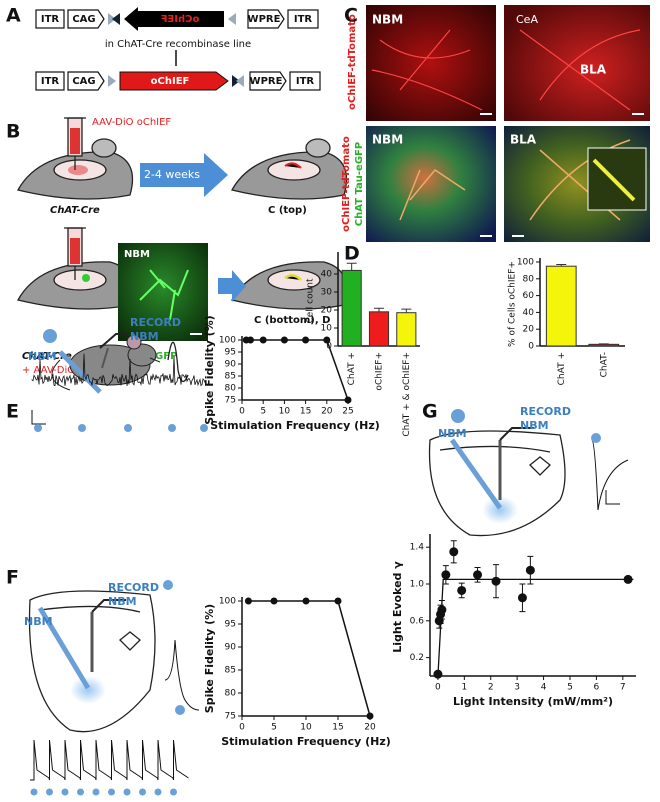 This screenshot has height=802, width=660. I want to click on y-tick-label: 1.4, so click(417, 548).